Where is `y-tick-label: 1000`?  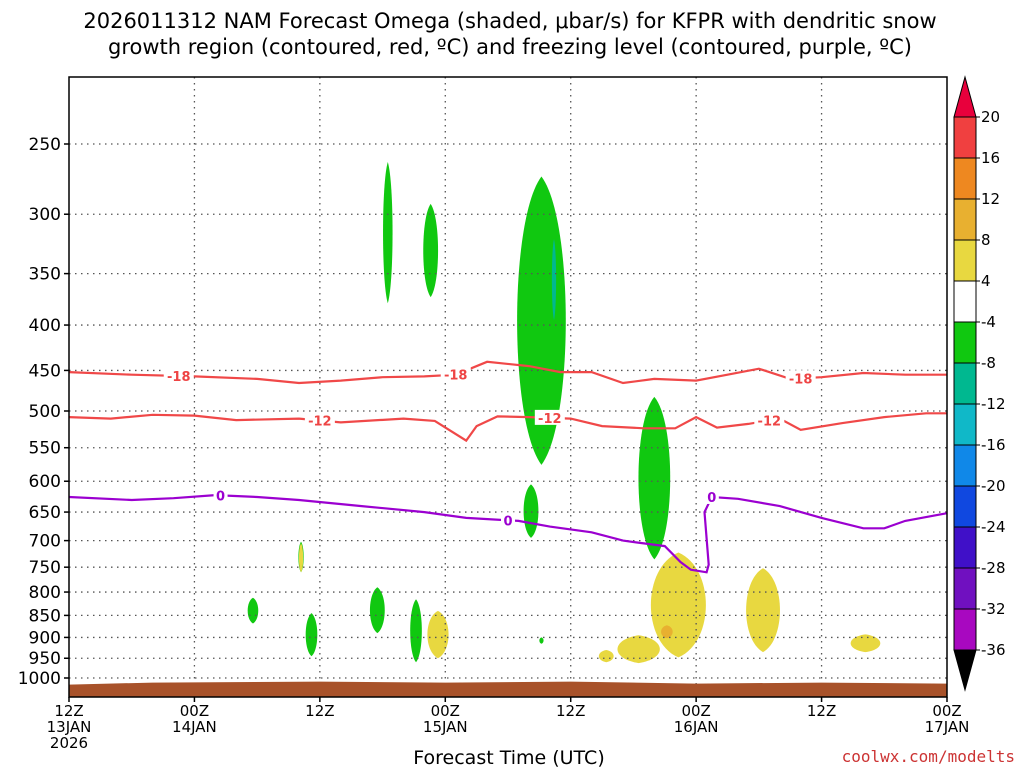
y-tick-label: 1000 is located at coordinates (39, 679).